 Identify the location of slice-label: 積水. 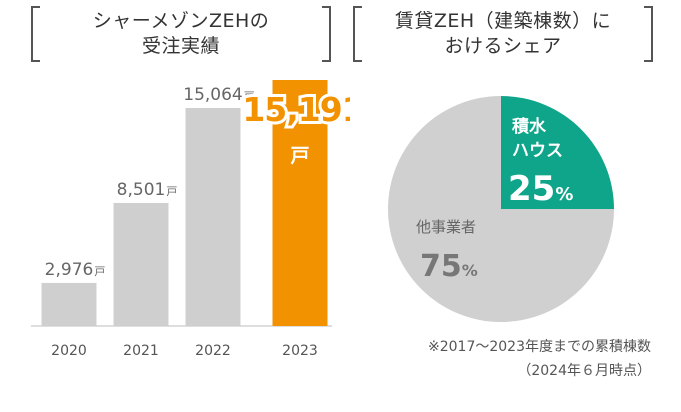
(529, 126).